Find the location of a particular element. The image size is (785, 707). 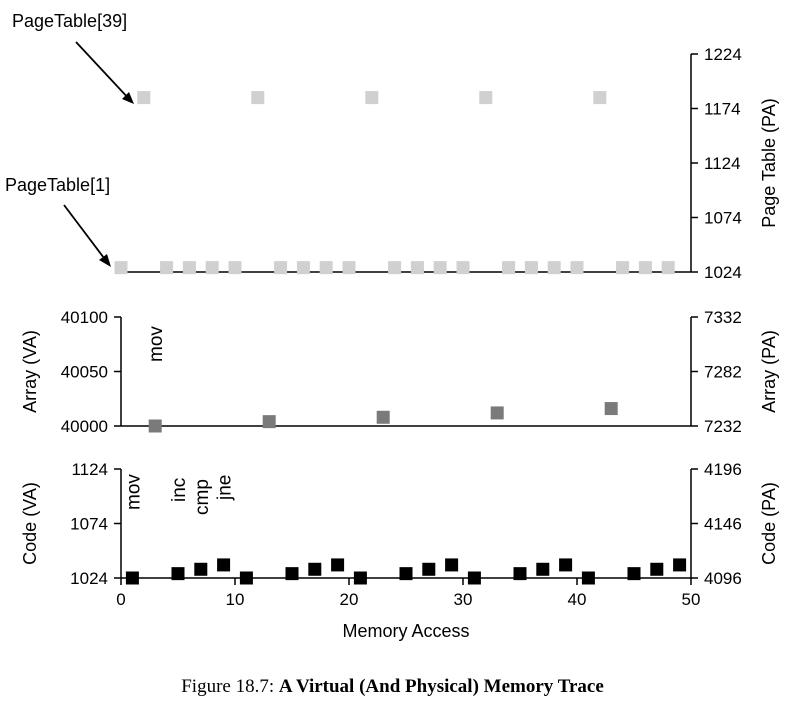

pagetable-right-tick-label: 1074 is located at coordinates (723, 218).